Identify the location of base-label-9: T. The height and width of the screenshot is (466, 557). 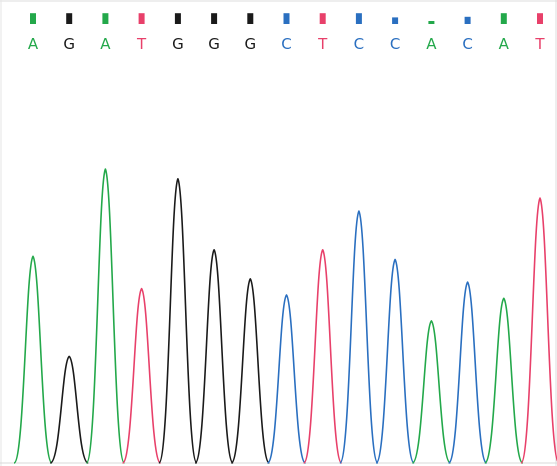
(322, 44).